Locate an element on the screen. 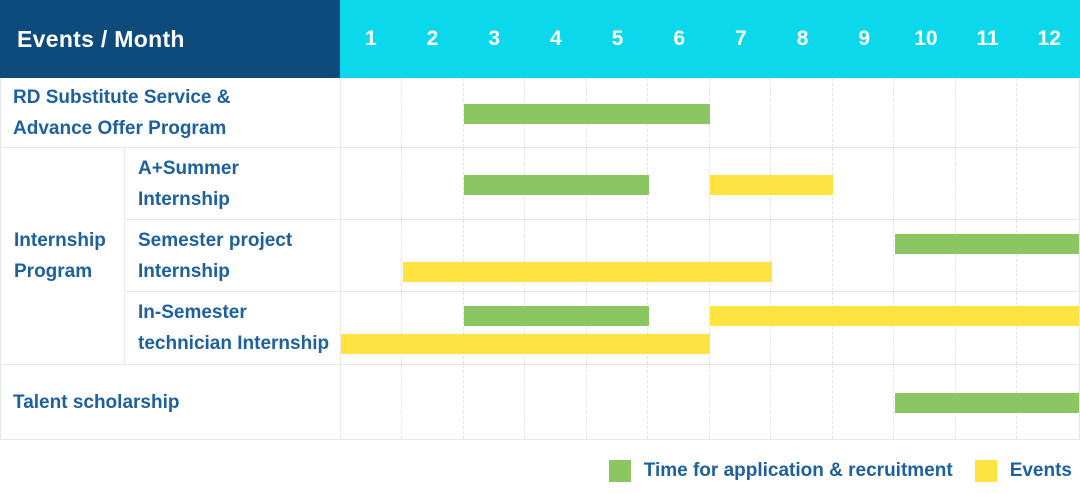  row-label-talent-scholarship: Talent scholarship is located at coordinates (171, 402).